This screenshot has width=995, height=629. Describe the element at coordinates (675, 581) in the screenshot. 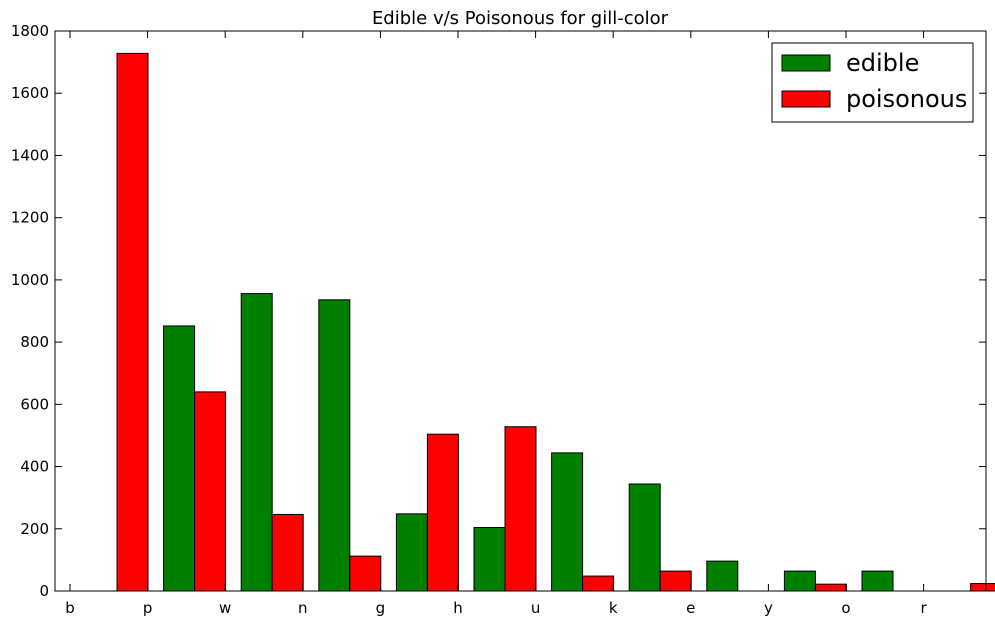

I see `bar-poisonous-k` at that location.